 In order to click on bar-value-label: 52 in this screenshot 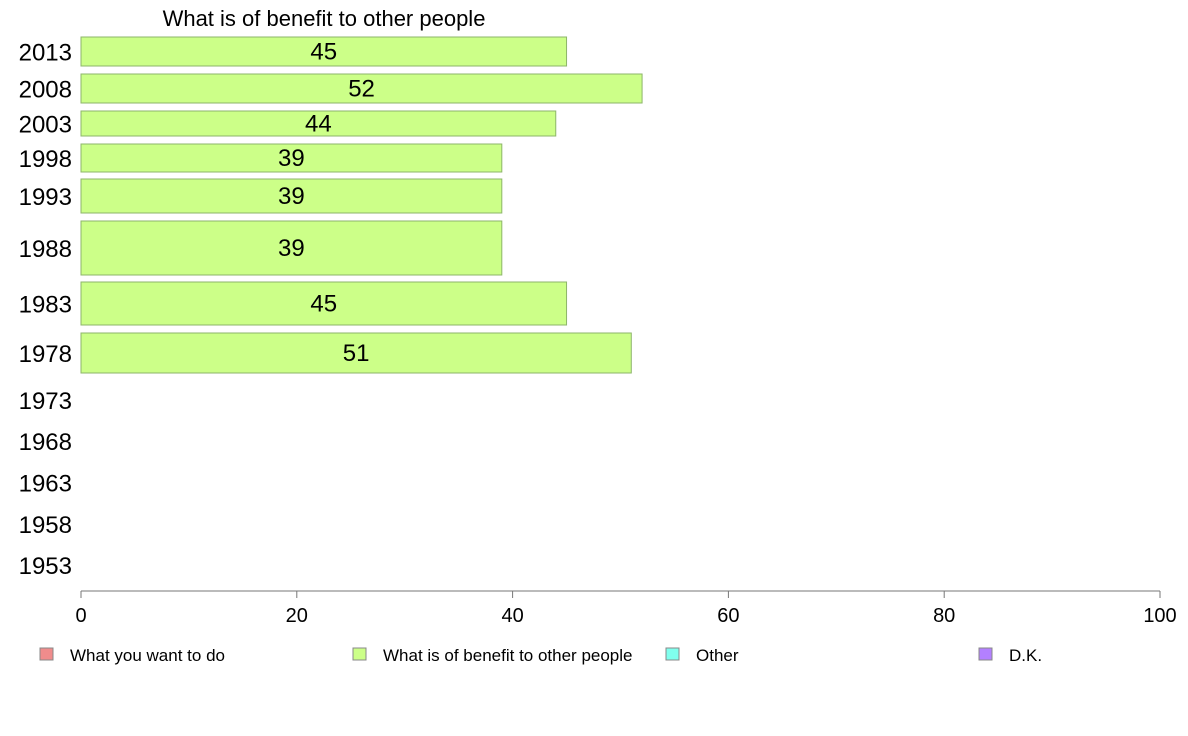, I will do `click(361, 89)`.